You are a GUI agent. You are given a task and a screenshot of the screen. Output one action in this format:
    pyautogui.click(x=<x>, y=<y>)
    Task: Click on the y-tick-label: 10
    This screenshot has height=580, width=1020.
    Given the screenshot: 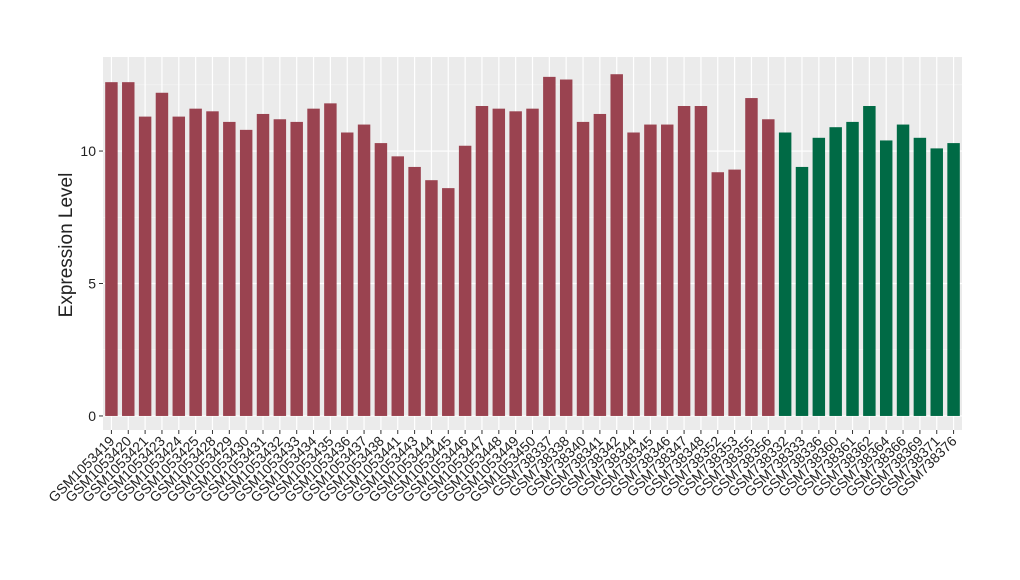 What is the action you would take?
    pyautogui.click(x=88, y=151)
    